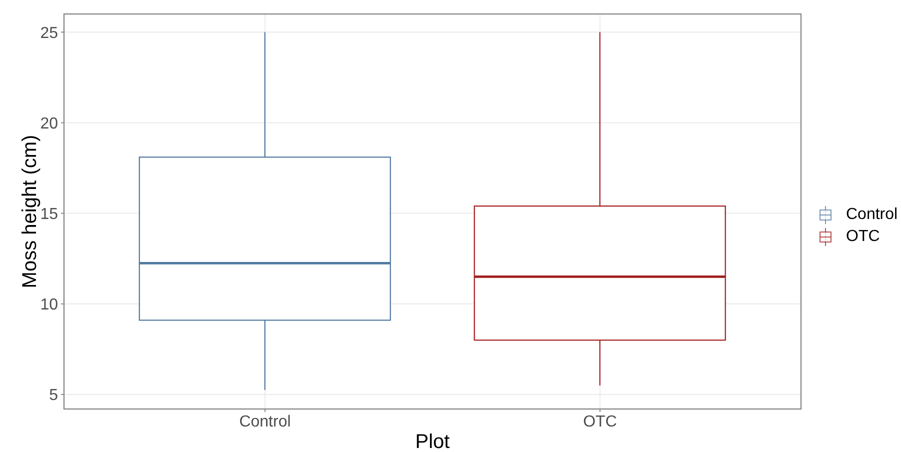 This screenshot has width=901, height=452. What do you see at coordinates (49, 123) in the screenshot?
I see `y-tick-label: 20` at bounding box center [49, 123].